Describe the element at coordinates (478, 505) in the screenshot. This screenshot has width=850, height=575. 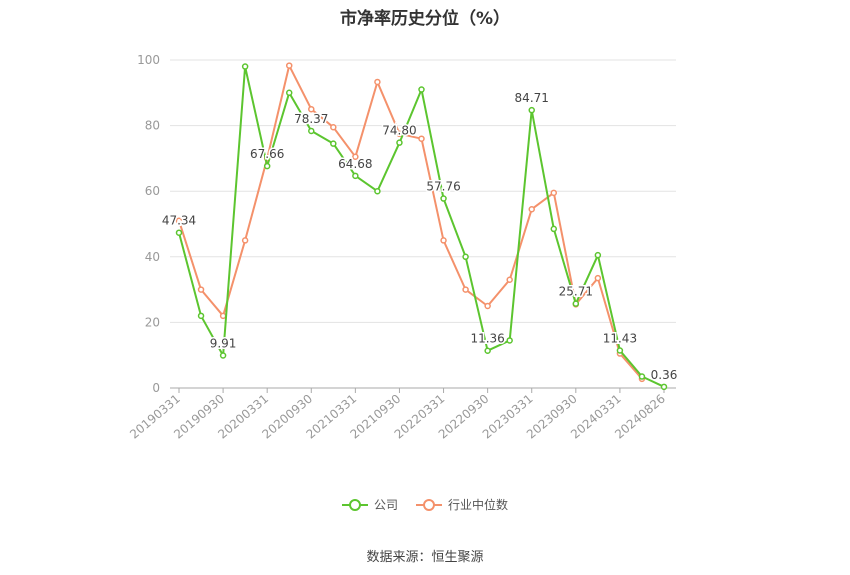
I see `legend-label-industry-median: 行业中位数` at that location.